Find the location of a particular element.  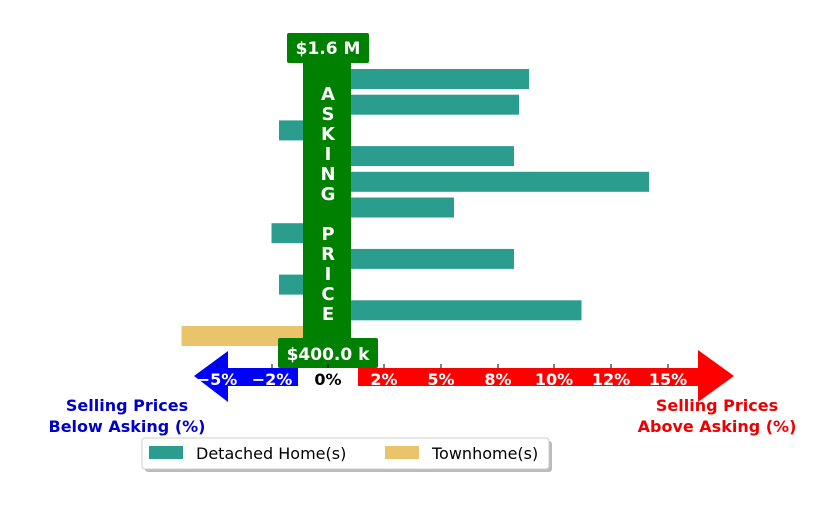

legend-label-detached: Detached Home(s) is located at coordinates (271, 453).